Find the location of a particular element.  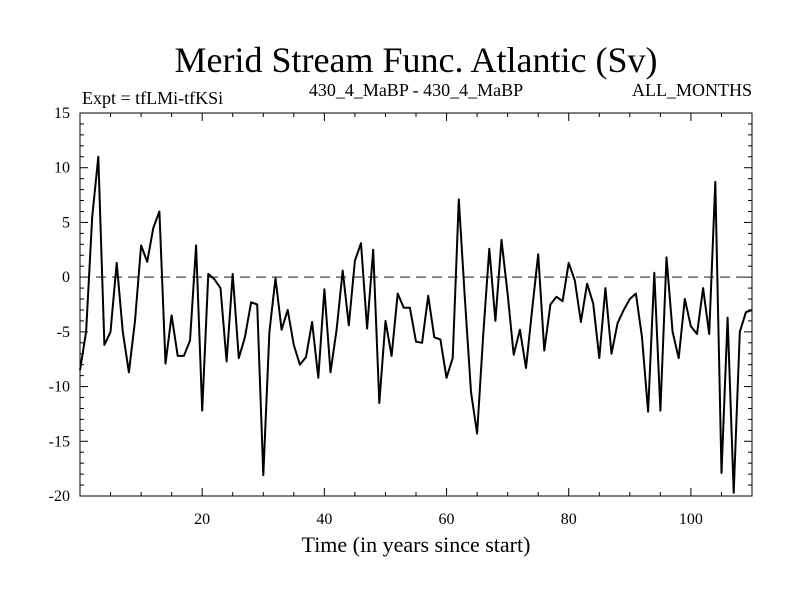

y-tick-label: 15 is located at coordinates (62, 113).